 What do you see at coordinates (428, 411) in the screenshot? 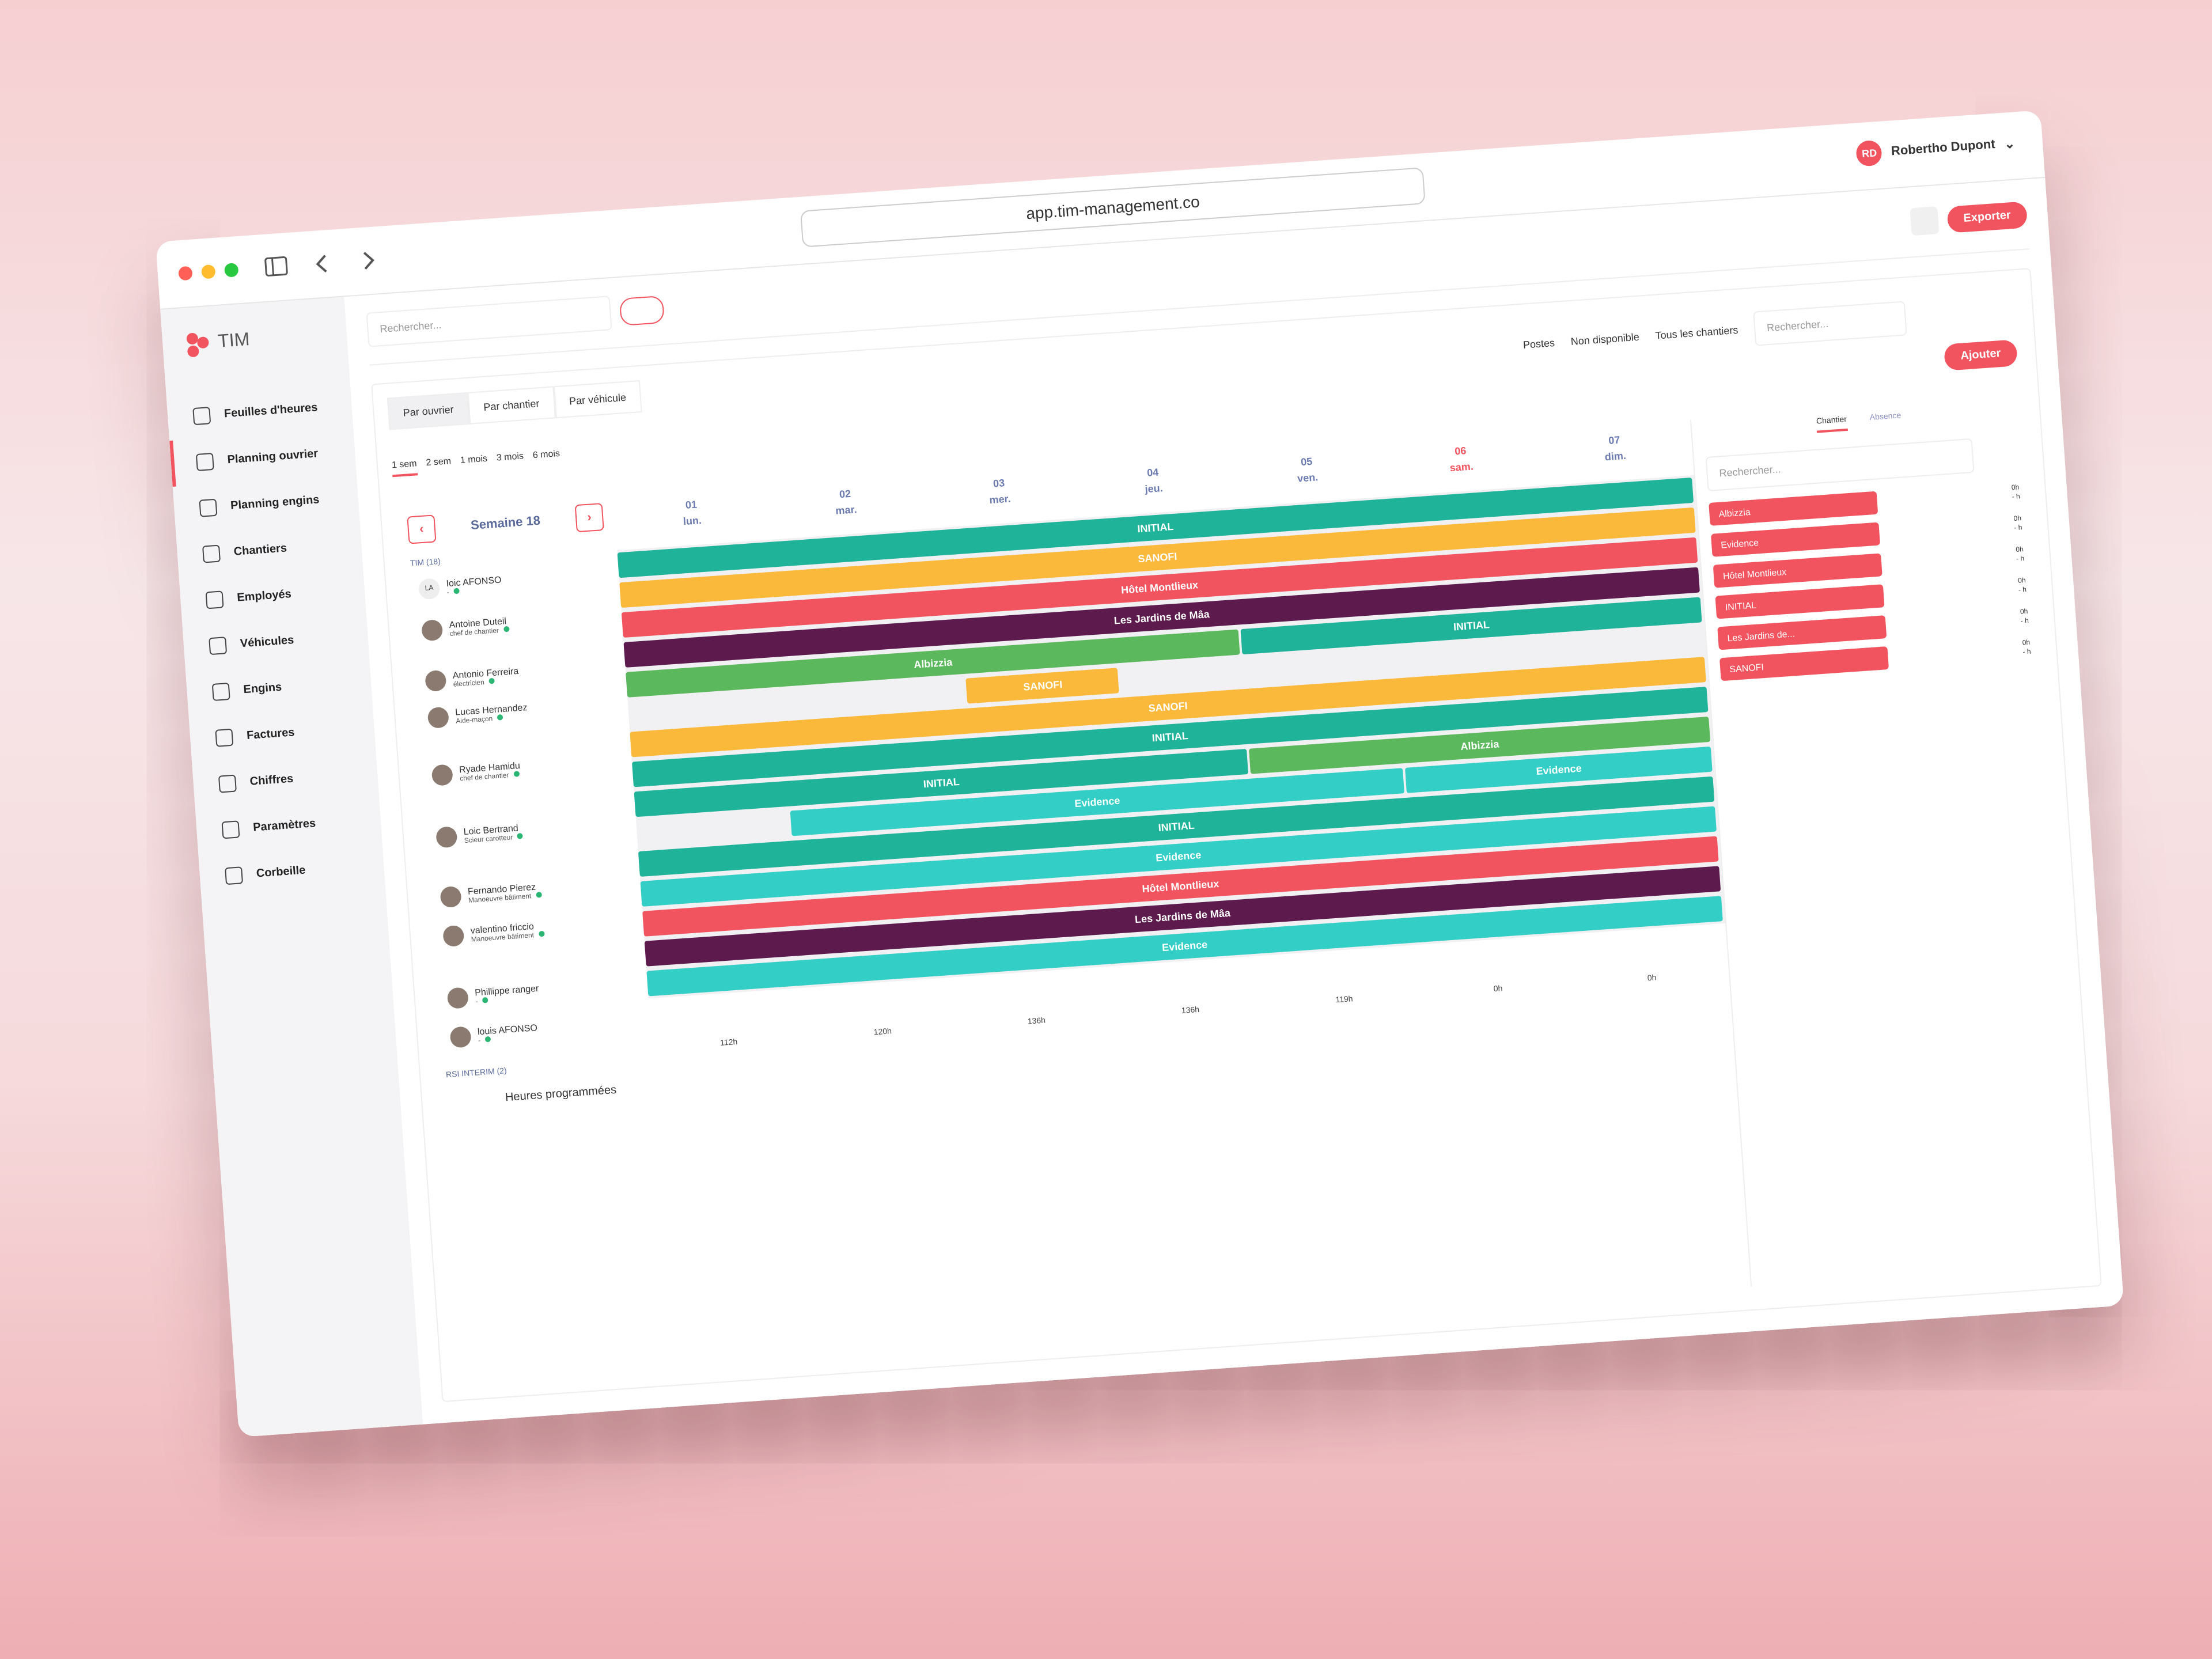
I see `view-tab: Par ouvrier` at bounding box center [428, 411].